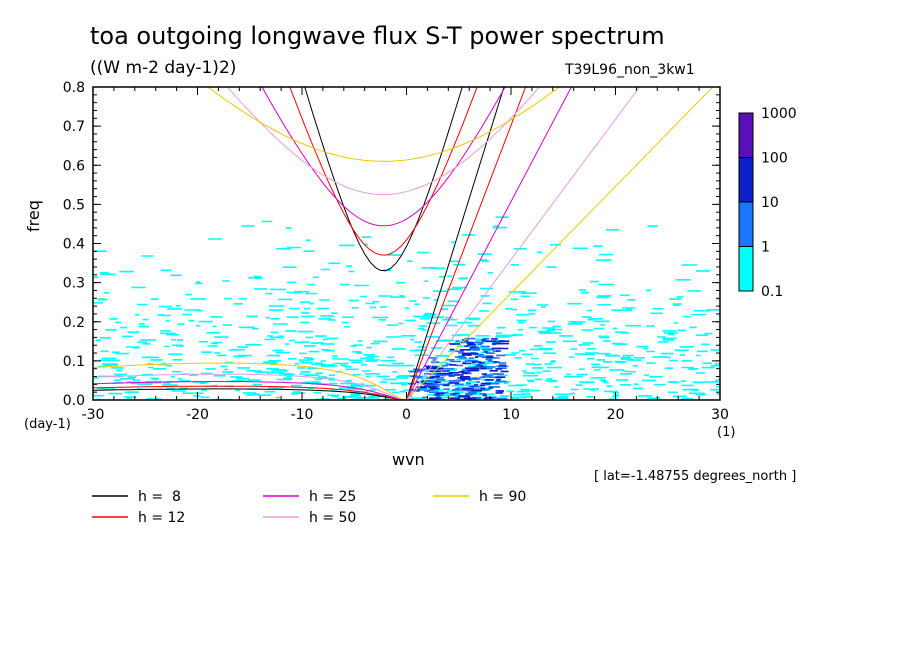  Describe the element at coordinates (74, 127) in the screenshot. I see `y-tick-label: 0.7` at that location.